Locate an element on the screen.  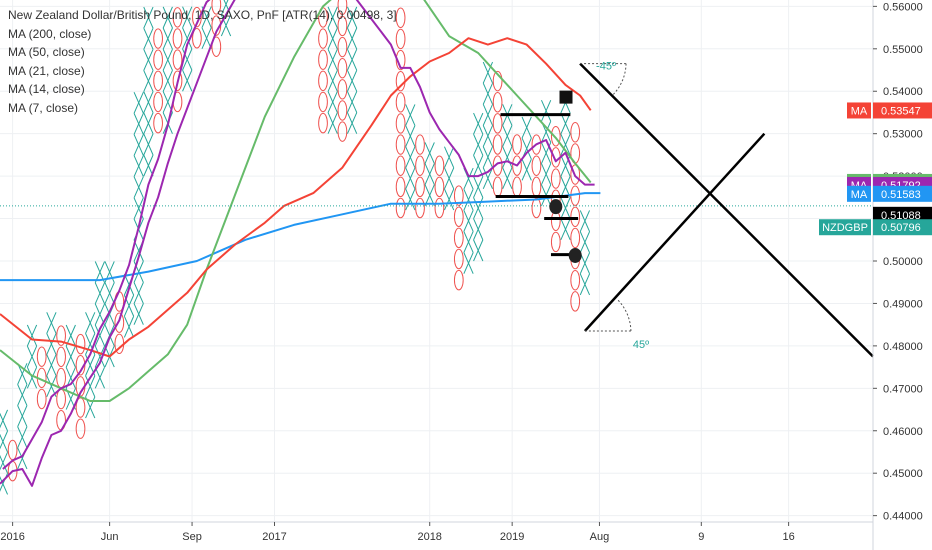
legend-ma-7: MA (7, close) is located at coordinates (43, 107).